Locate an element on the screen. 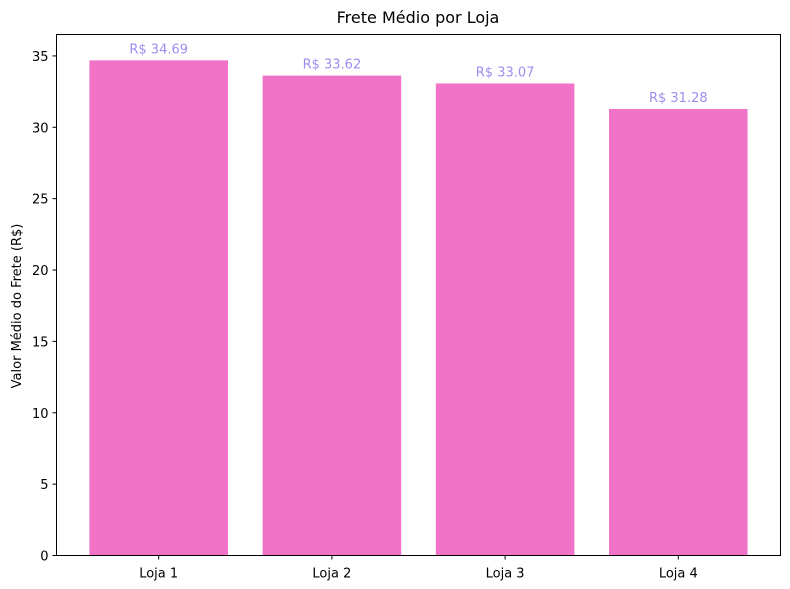 This screenshot has height=589, width=790. y-tick-label: 15 is located at coordinates (40, 342).